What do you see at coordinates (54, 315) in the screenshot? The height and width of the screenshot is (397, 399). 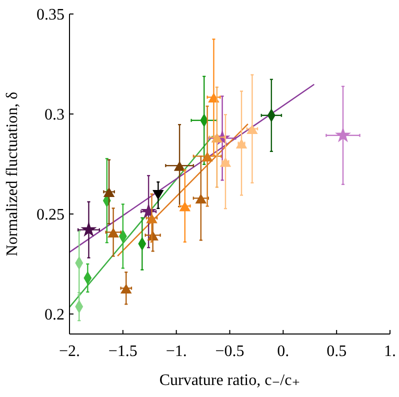 I see `y-tick-label: 0.2` at bounding box center [54, 315].